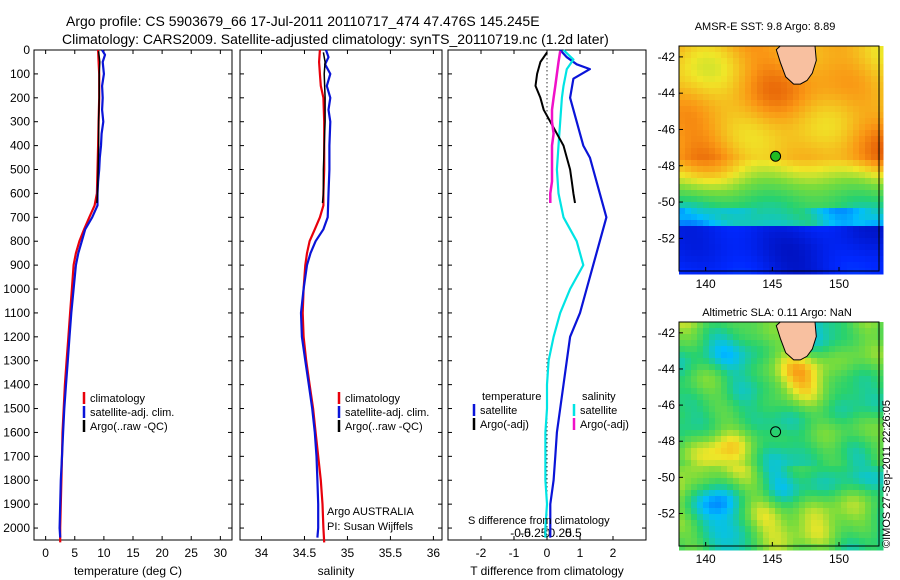 This screenshot has height=580, width=900. Describe the element at coordinates (580, 553) in the screenshot. I see `x-tick-label: 1` at that location.